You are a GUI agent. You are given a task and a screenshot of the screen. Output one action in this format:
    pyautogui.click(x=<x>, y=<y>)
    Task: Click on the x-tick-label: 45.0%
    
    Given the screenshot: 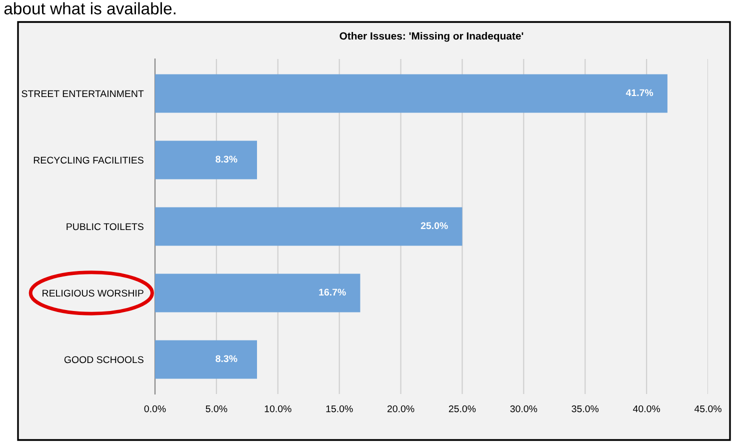 What is the action you would take?
    pyautogui.click(x=708, y=408)
    